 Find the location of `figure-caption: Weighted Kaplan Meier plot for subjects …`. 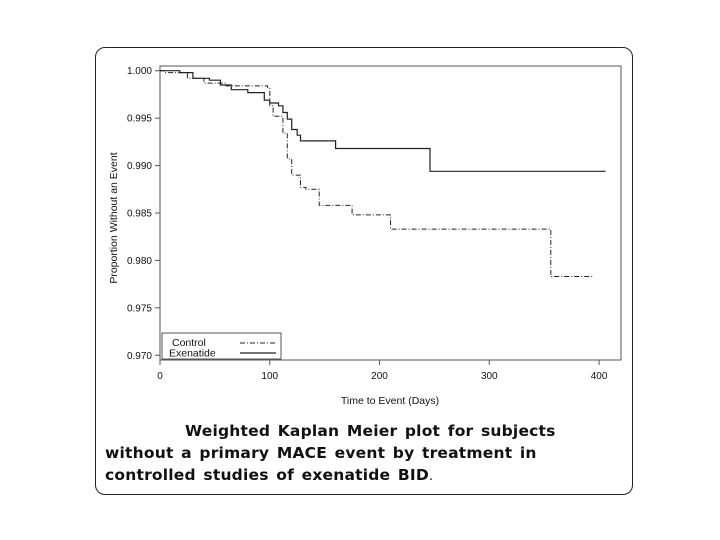

figure-caption: Weighted Kaplan Meier plot for subjects … is located at coordinates (365, 454).